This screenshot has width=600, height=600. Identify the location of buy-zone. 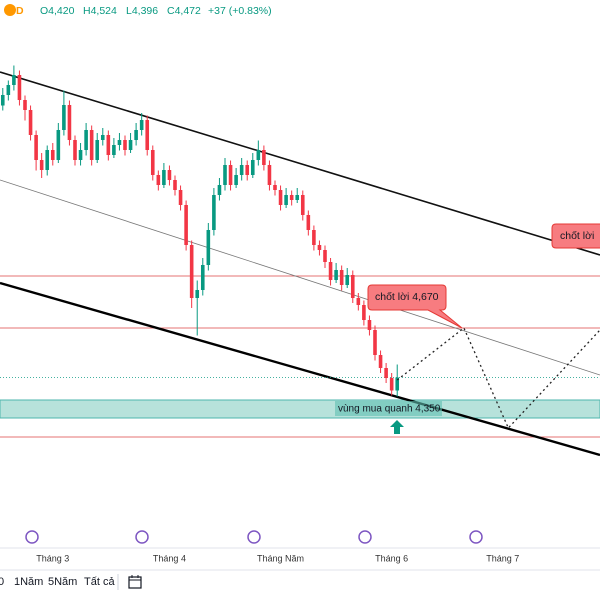
(300, 409).